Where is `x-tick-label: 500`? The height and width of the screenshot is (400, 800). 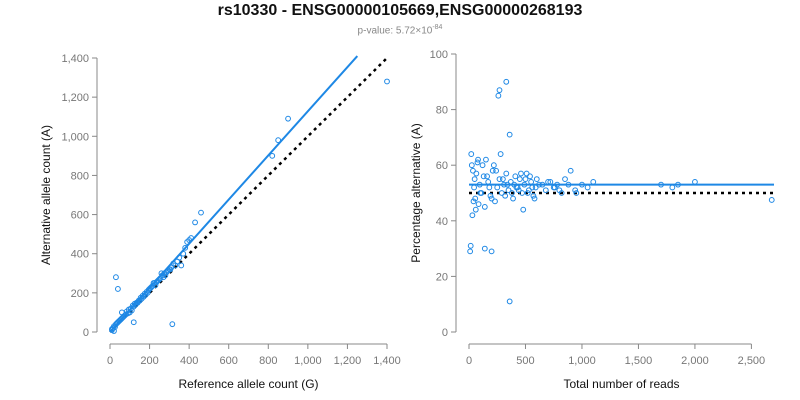
x-tick-label: 500 is located at coordinates (525, 361).